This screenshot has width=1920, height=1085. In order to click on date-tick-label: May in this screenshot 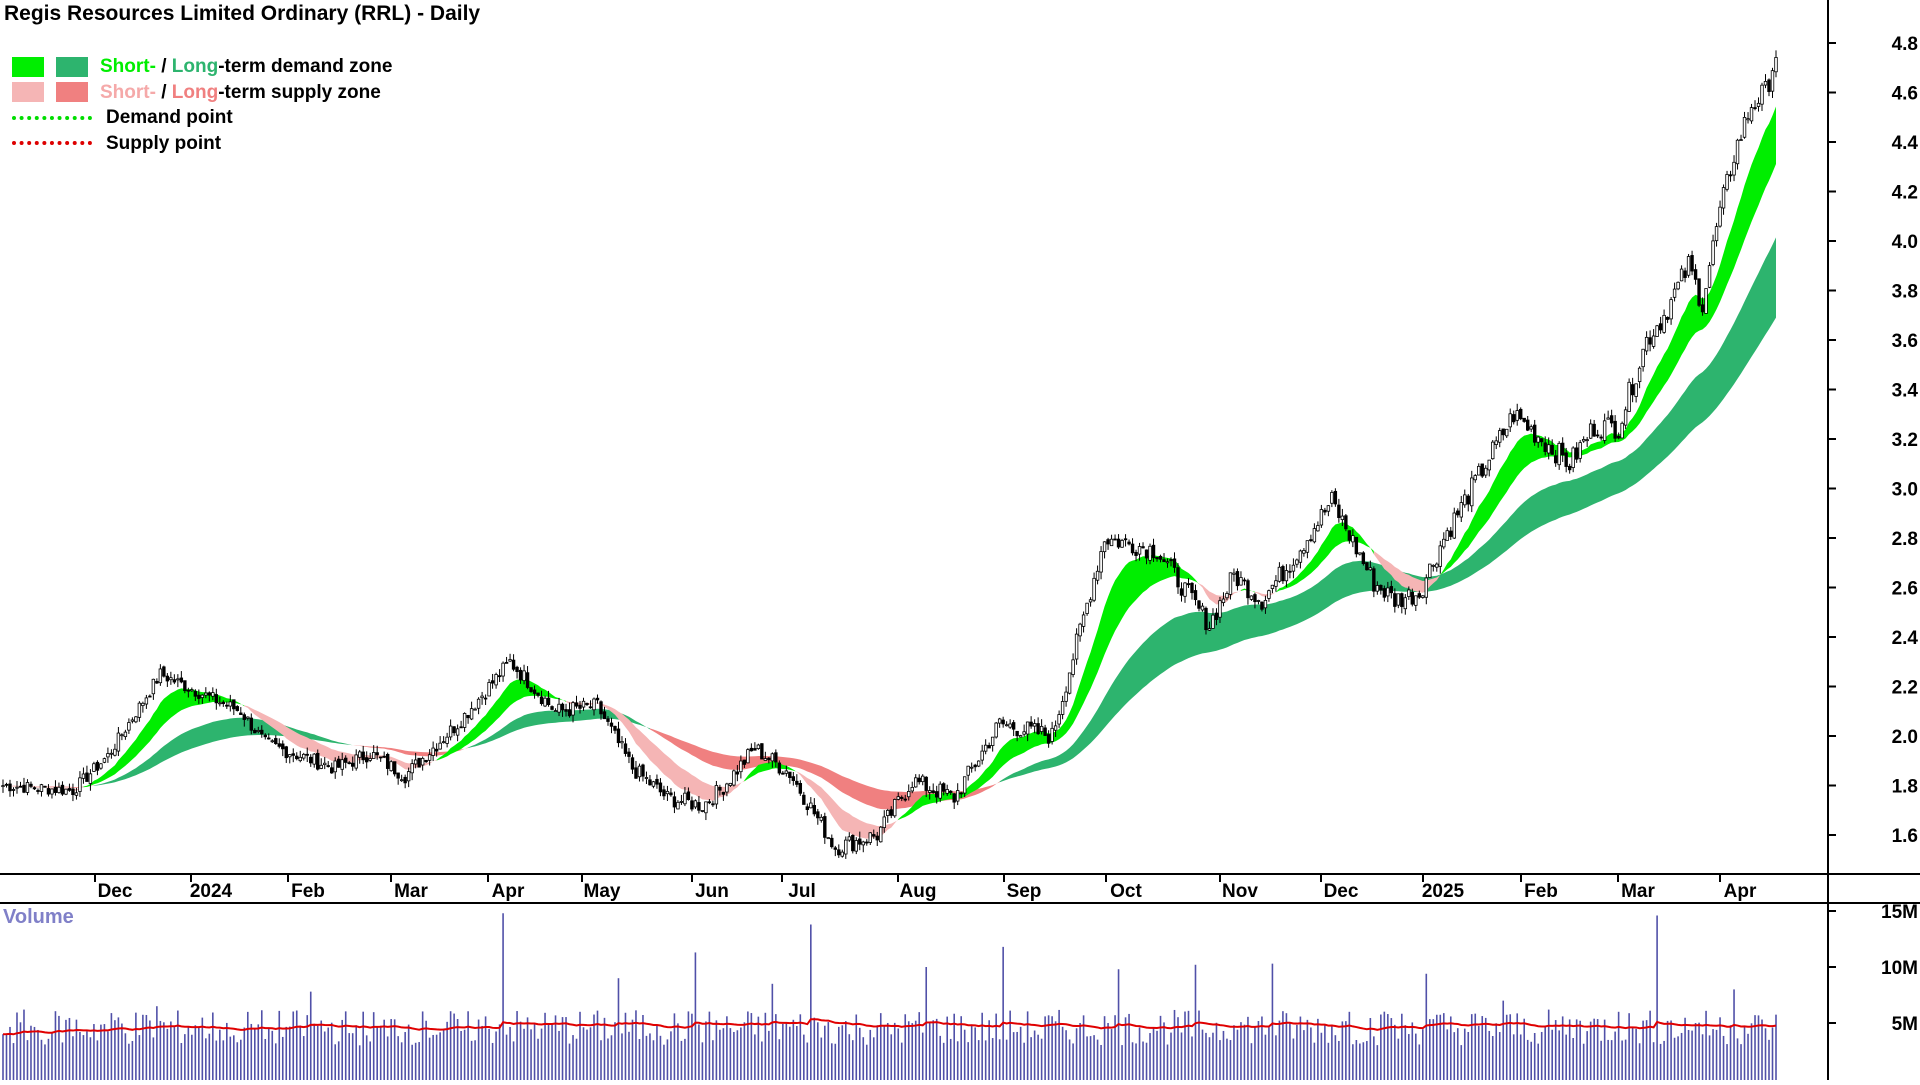, I will do `click(602, 891)`.